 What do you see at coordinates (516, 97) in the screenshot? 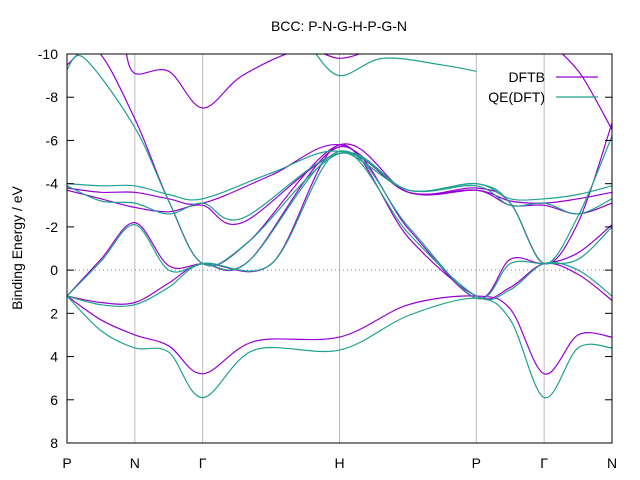
I see `legend-label: QE(DFT)` at bounding box center [516, 97].